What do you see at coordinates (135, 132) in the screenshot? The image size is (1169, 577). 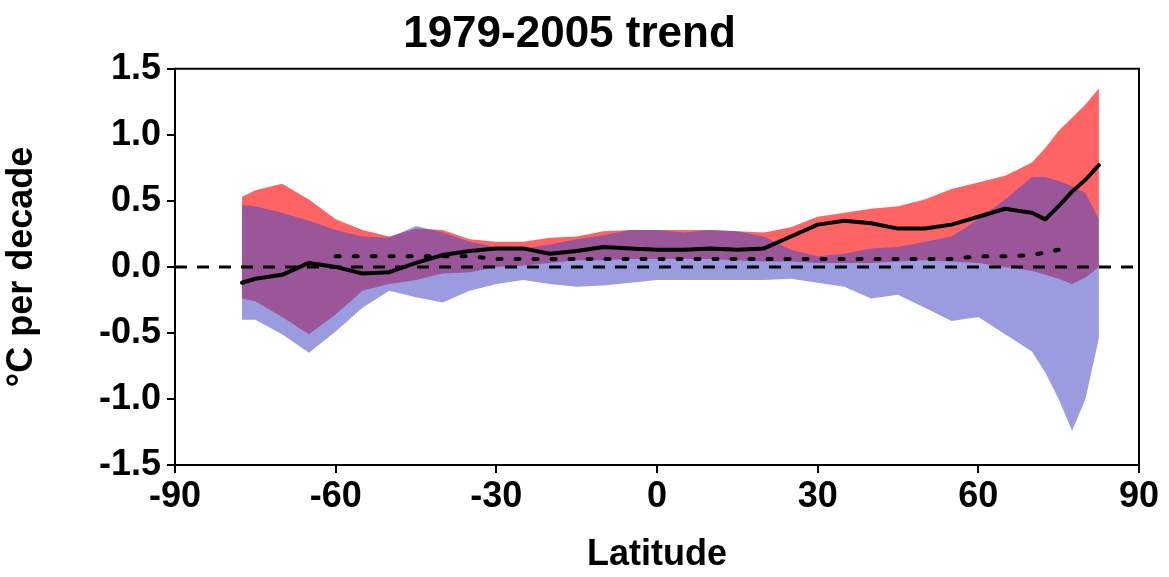 I see `y-tick-label: 1.0` at bounding box center [135, 132].